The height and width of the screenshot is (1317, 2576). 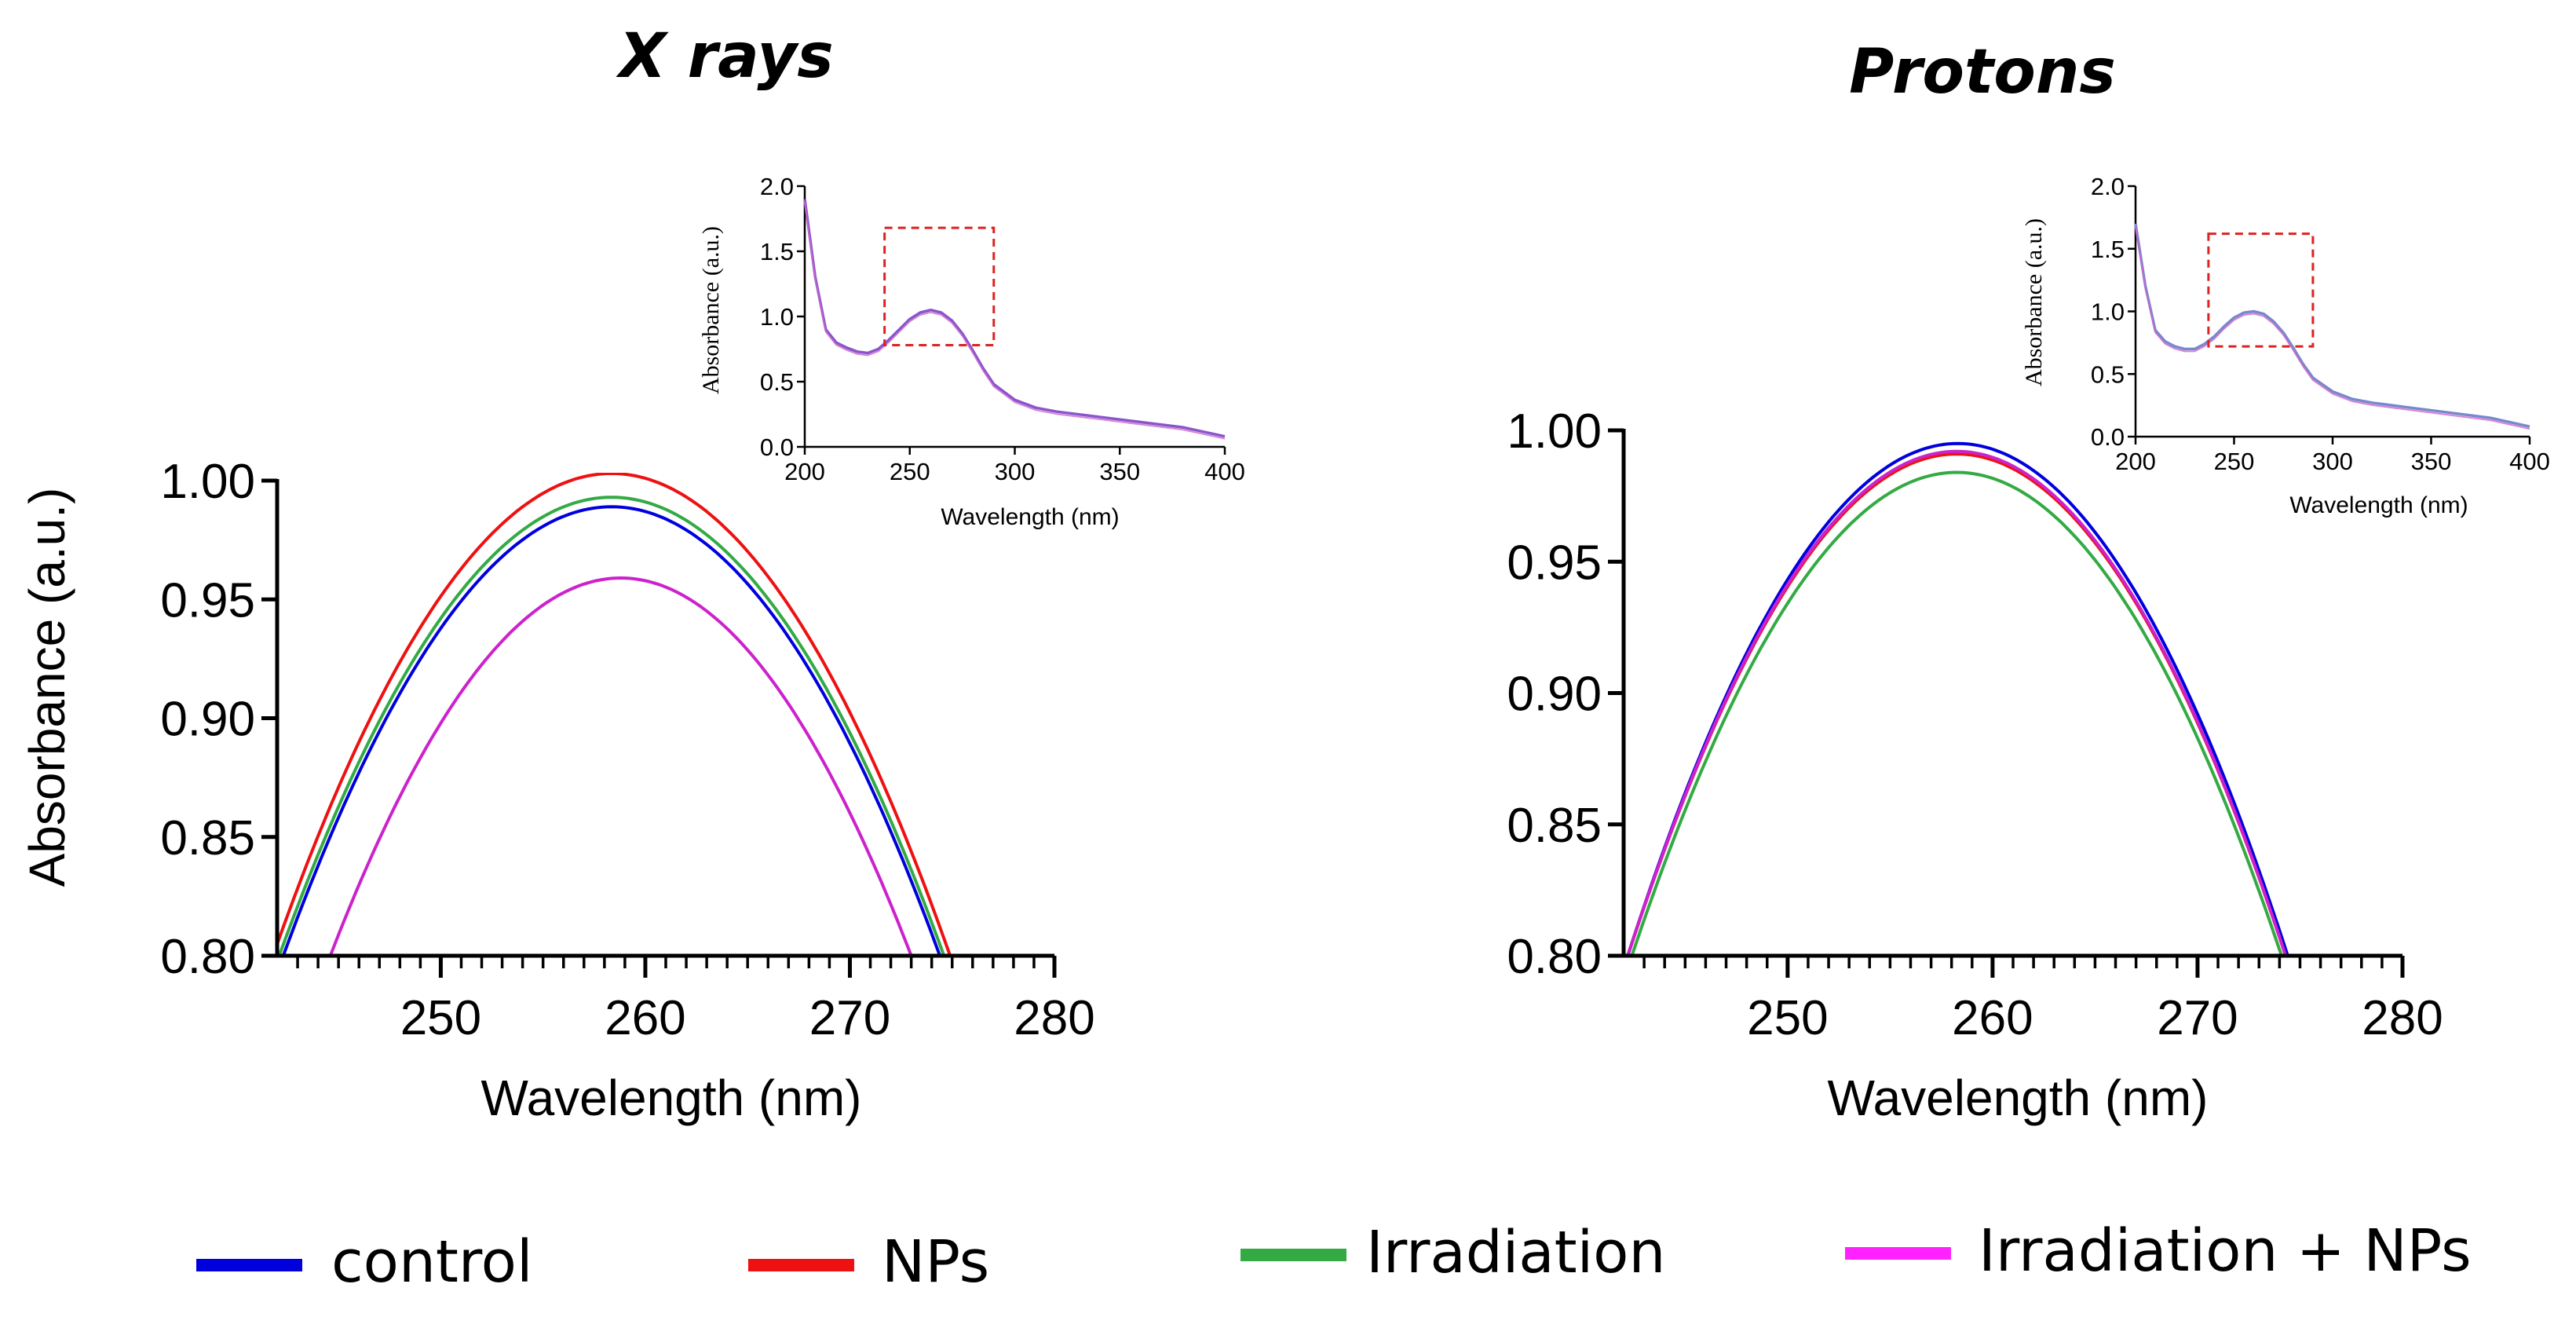 What do you see at coordinates (2225, 1251) in the screenshot?
I see `legend-label: Irradiation + NPs` at bounding box center [2225, 1251].